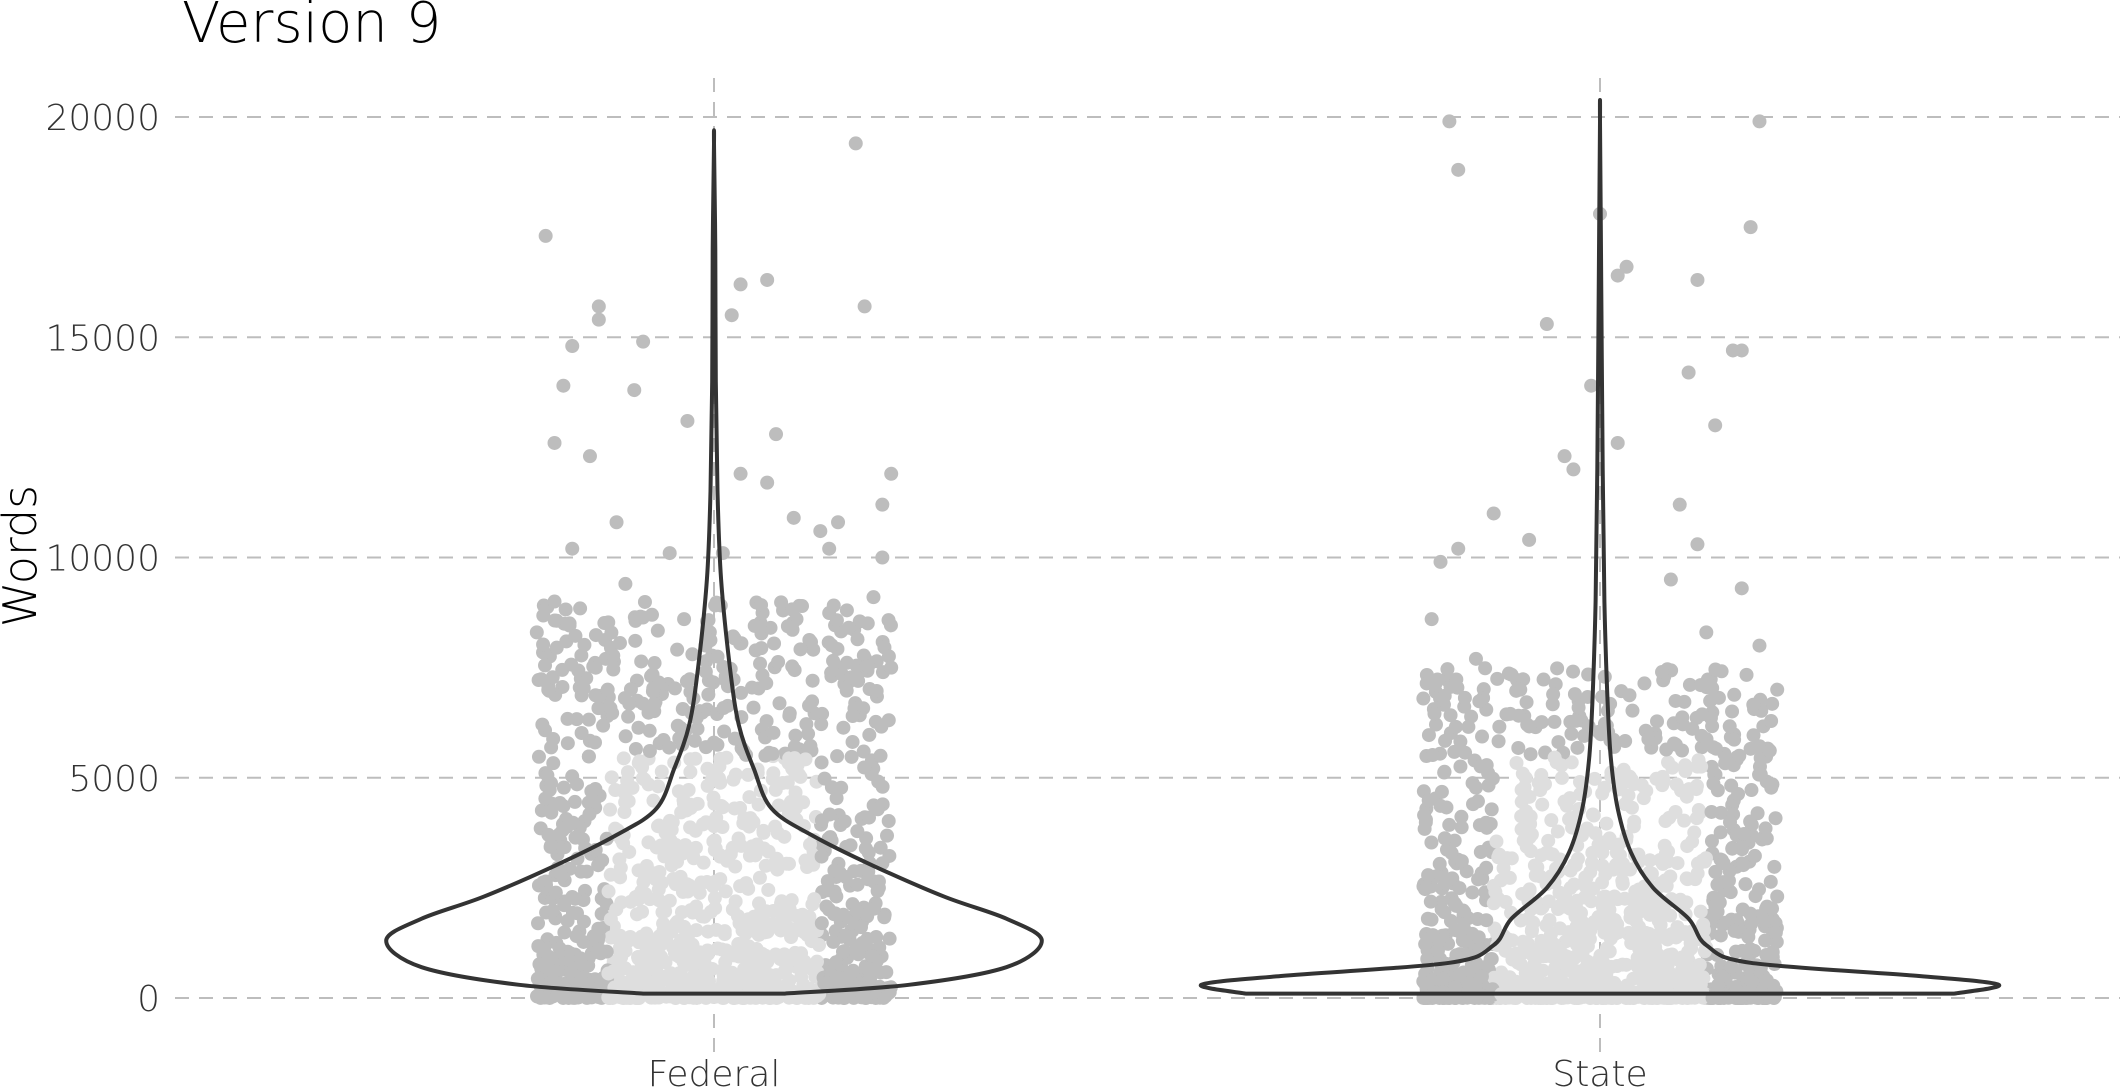 The width and height of the screenshot is (2120, 1088). Describe the element at coordinates (114, 779) in the screenshot. I see `y-tick-label: 5000` at that location.